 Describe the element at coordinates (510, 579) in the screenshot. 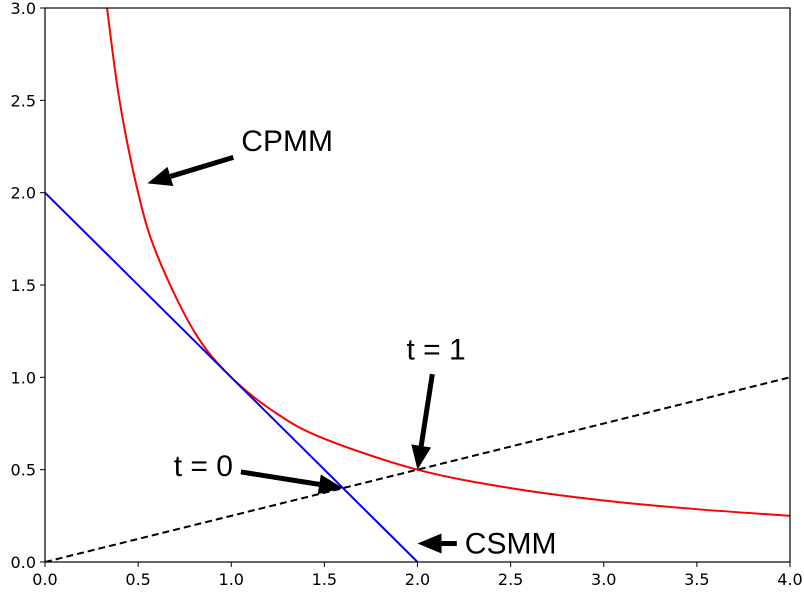

I see `x-tick-label: 2.5` at that location.